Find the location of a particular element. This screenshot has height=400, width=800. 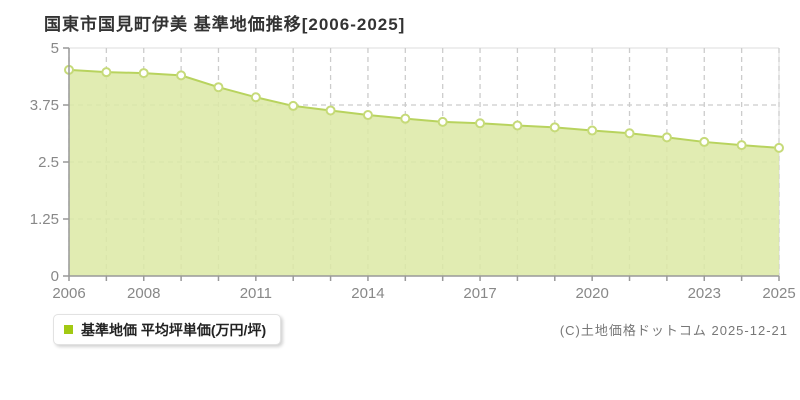

x-axis-label: 2023 is located at coordinates (704, 293).